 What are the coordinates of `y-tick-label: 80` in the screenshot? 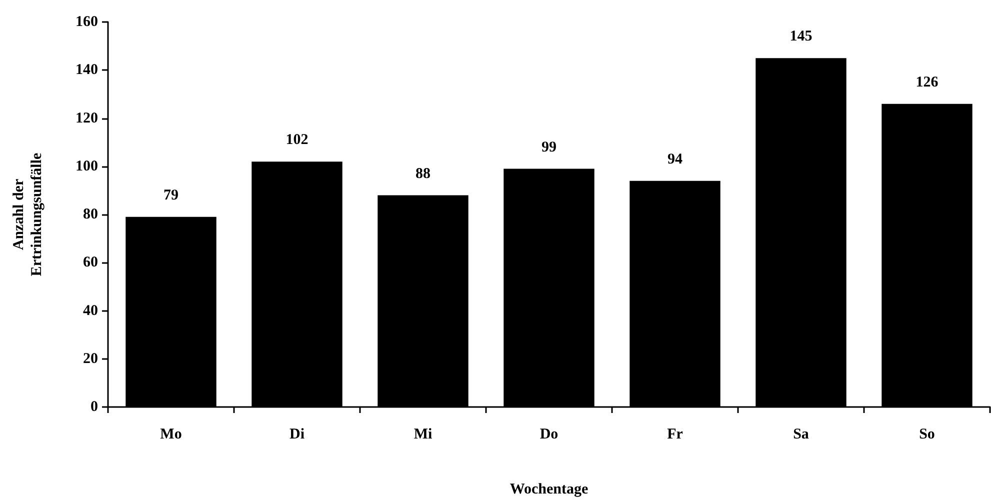 It's located at (90, 214).